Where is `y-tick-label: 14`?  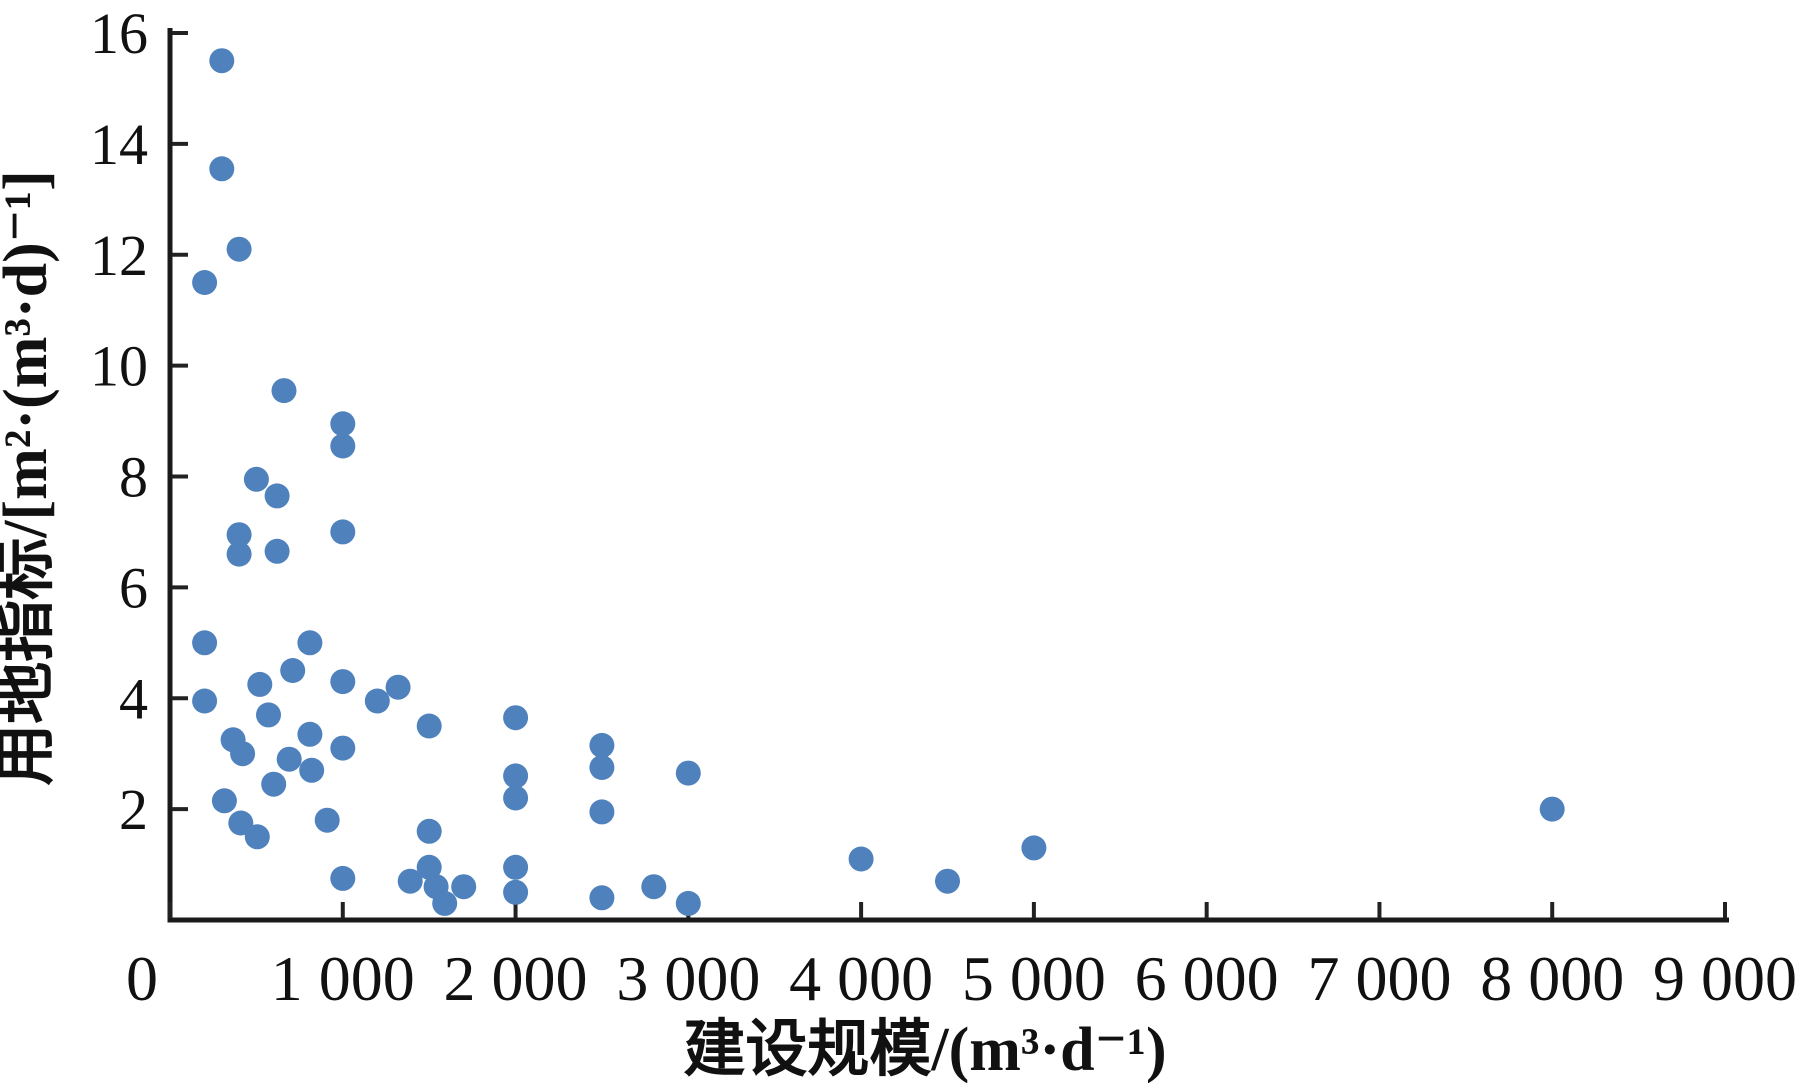 y-tick-label: 14 is located at coordinates (119, 144).